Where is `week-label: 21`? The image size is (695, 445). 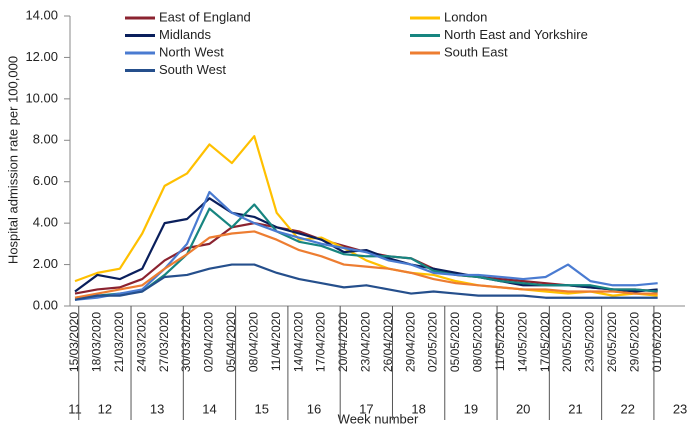
week-label: 21 is located at coordinates (575, 408).